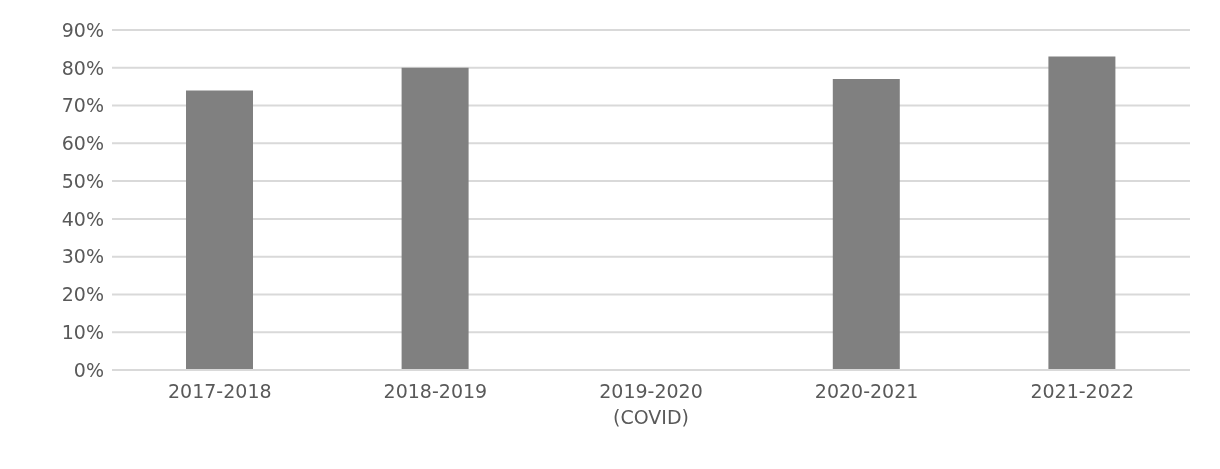 Image resolution: width=1220 pixels, height=469 pixels. Describe the element at coordinates (435, 391) in the screenshot. I see `x-tick-label: 2018-2019` at that location.